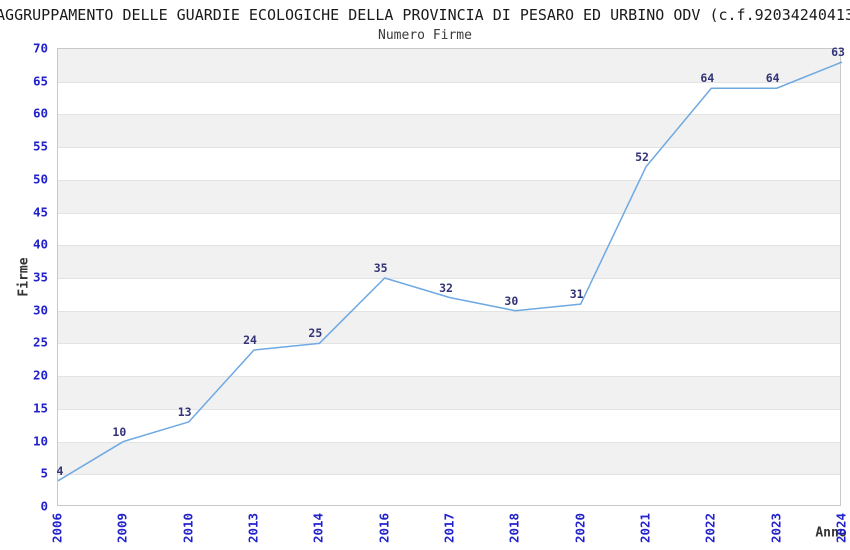 The height and width of the screenshot is (550, 850). I want to click on data-label: 63, so click(838, 52).